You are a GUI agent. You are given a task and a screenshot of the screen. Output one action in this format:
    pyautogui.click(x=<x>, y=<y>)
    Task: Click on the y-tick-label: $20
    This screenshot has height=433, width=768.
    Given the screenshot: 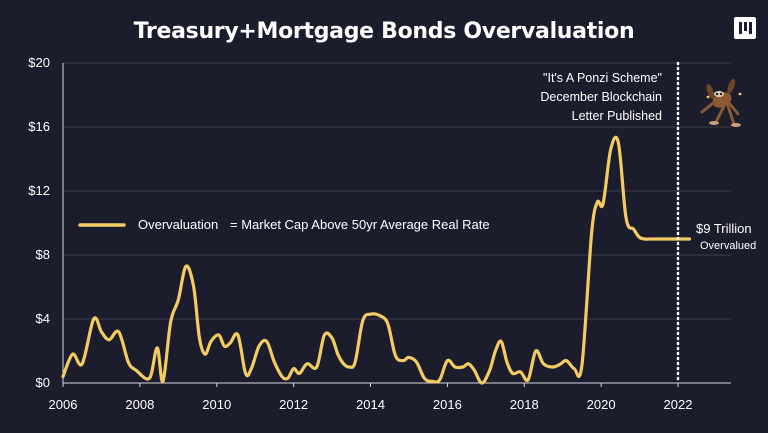 What is the action you would take?
    pyautogui.click(x=39, y=62)
    